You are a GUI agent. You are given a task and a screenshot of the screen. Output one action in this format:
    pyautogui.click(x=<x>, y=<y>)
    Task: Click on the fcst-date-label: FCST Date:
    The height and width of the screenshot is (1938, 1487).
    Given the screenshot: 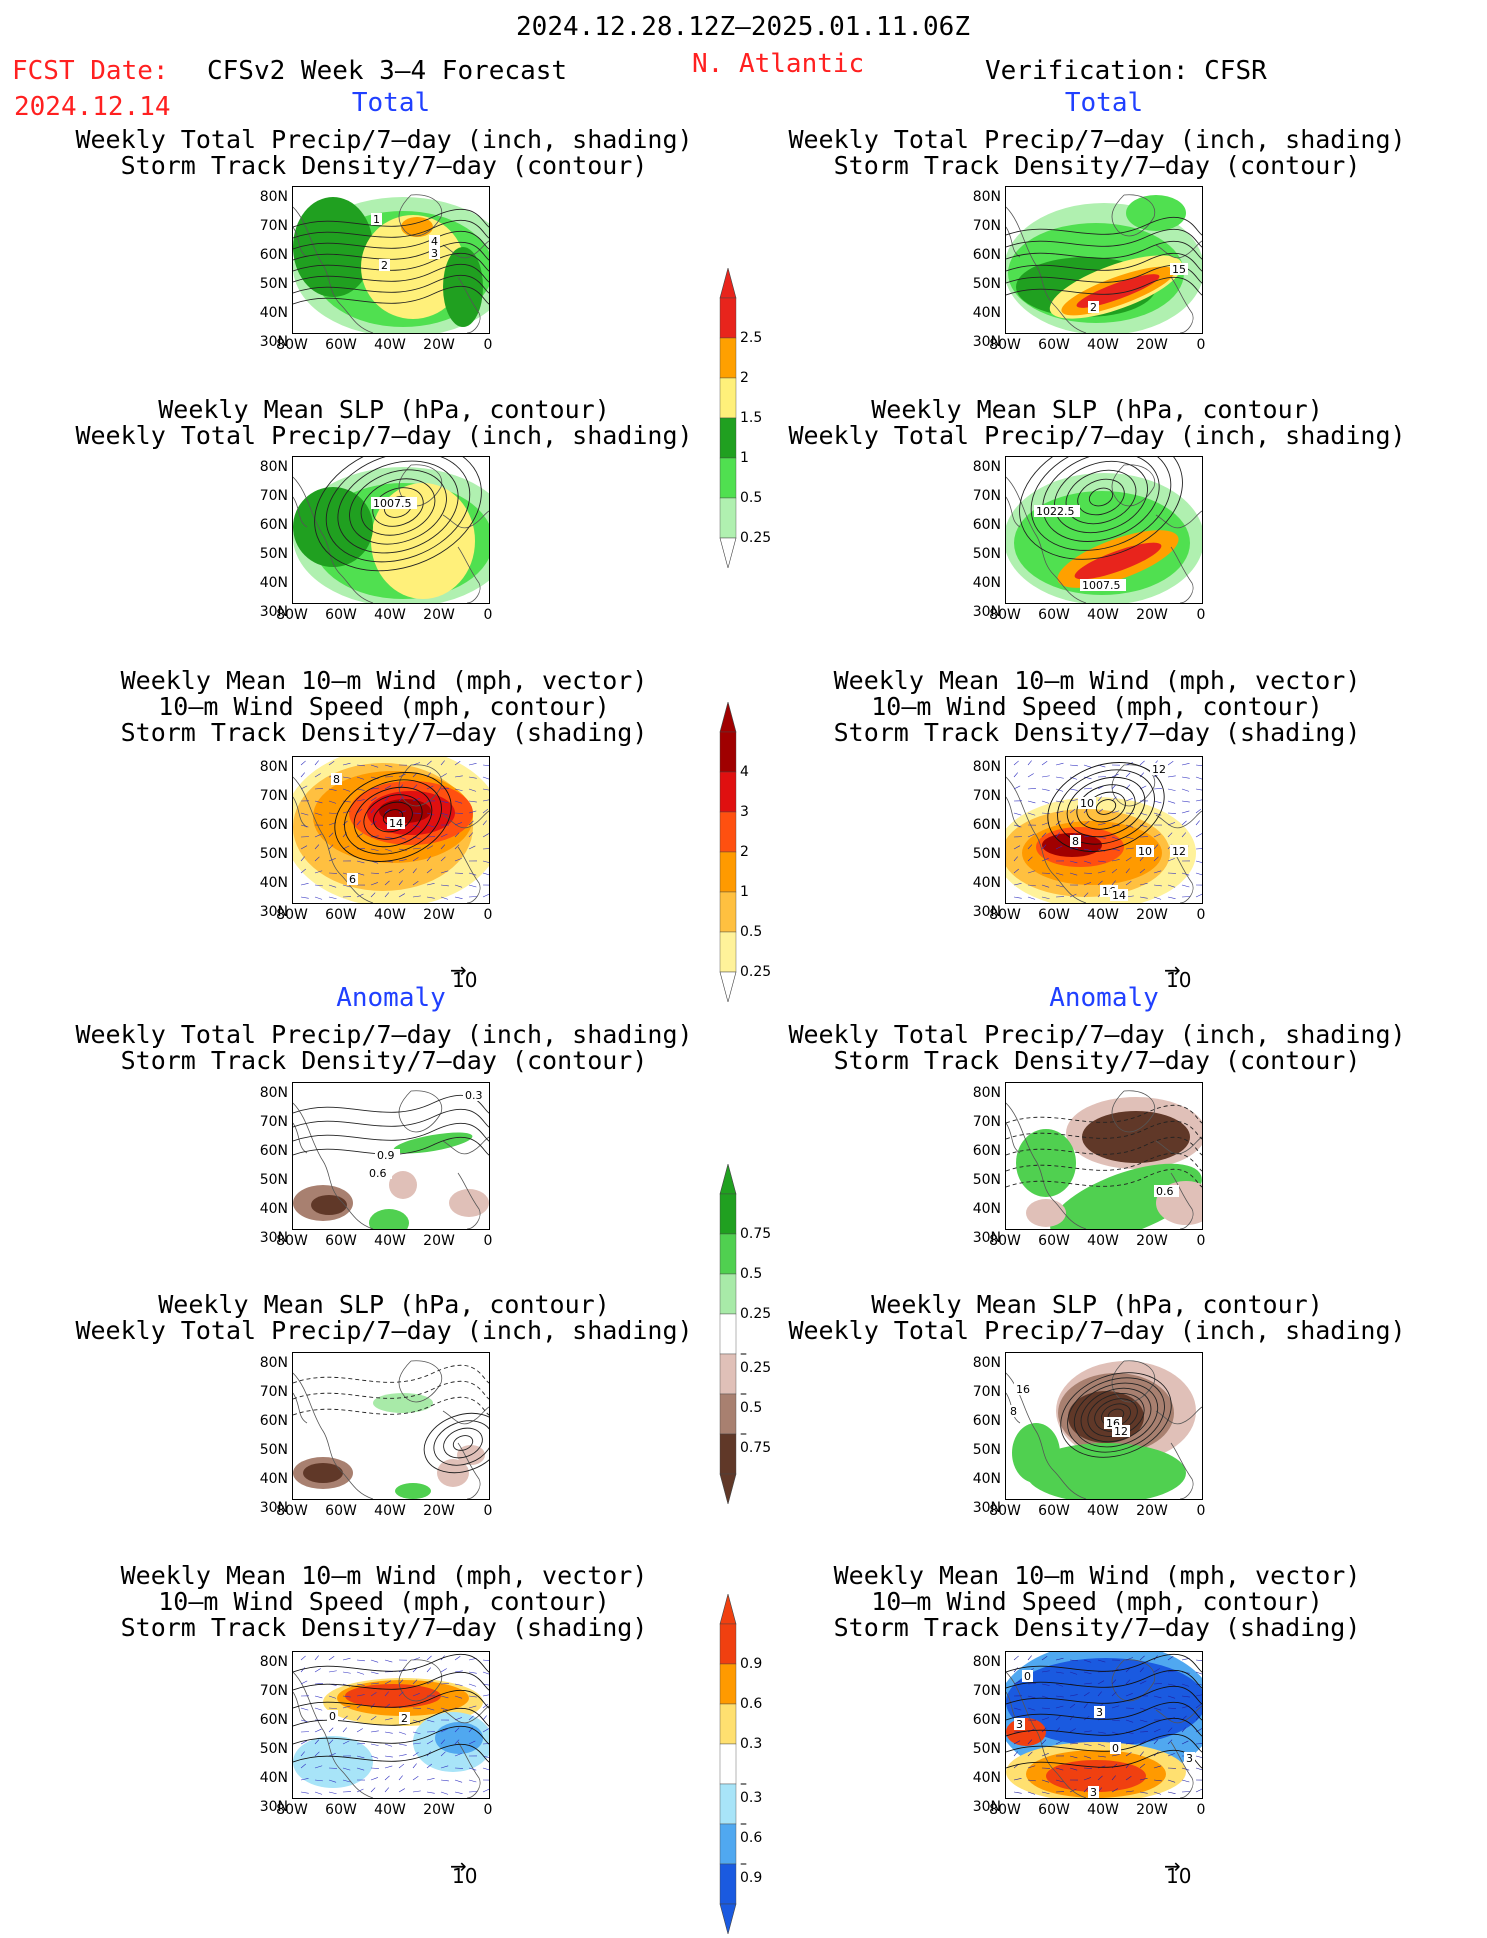 What is the action you would take?
    pyautogui.click(x=90, y=71)
    